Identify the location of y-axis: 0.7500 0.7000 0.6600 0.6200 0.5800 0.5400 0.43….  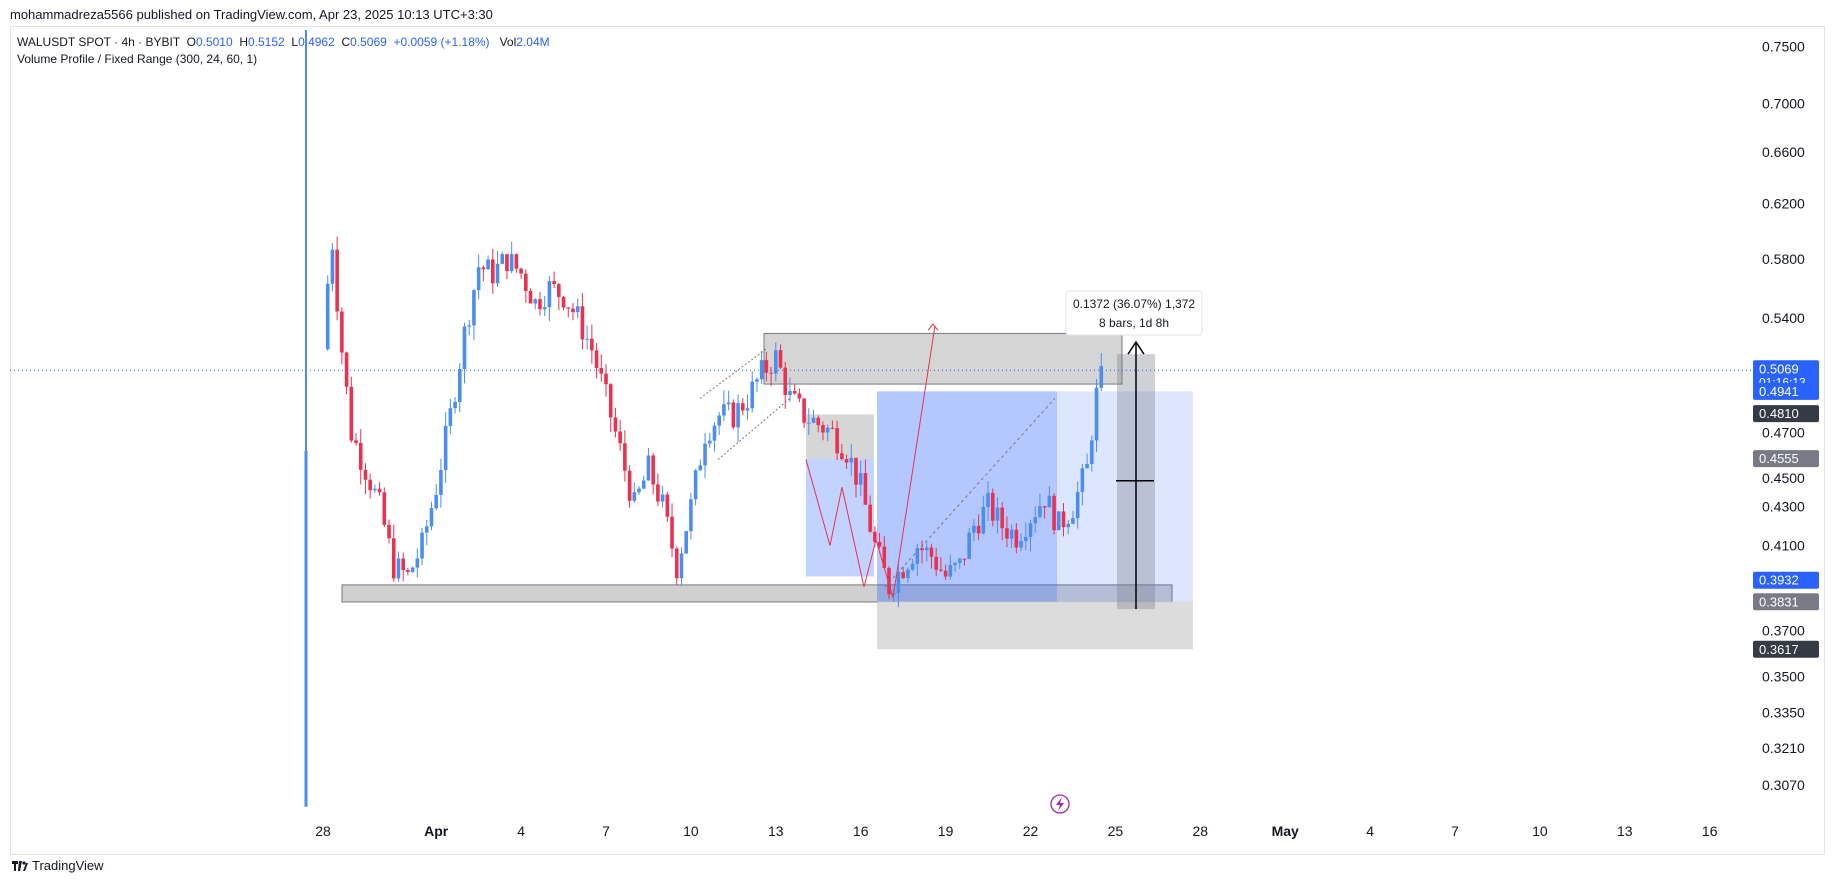
(1783, 415).